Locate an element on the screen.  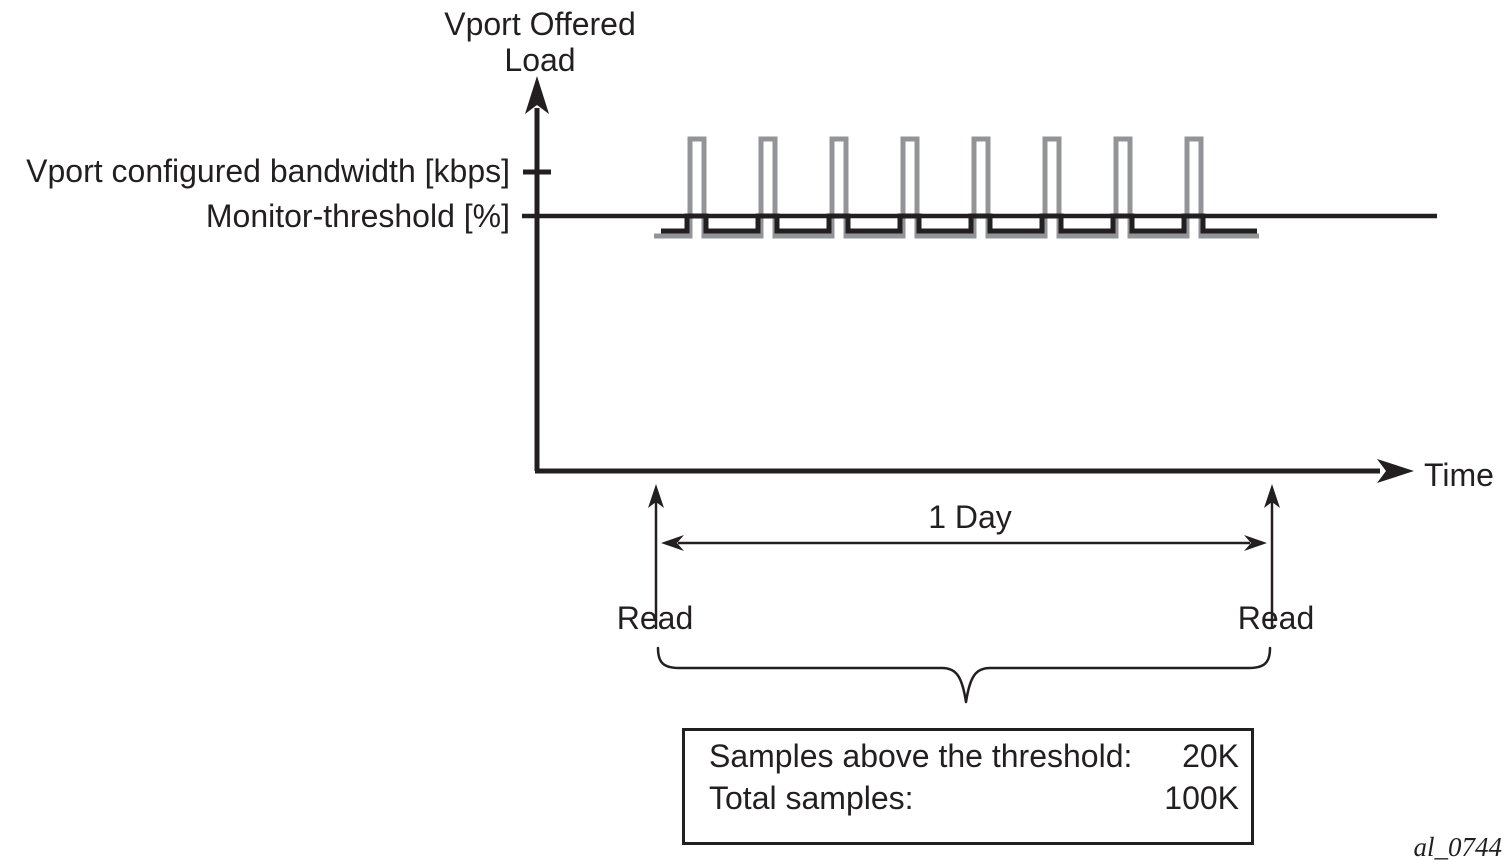
summary-row-threshold: Samples above the threshold: 20K is located at coordinates (974, 756).